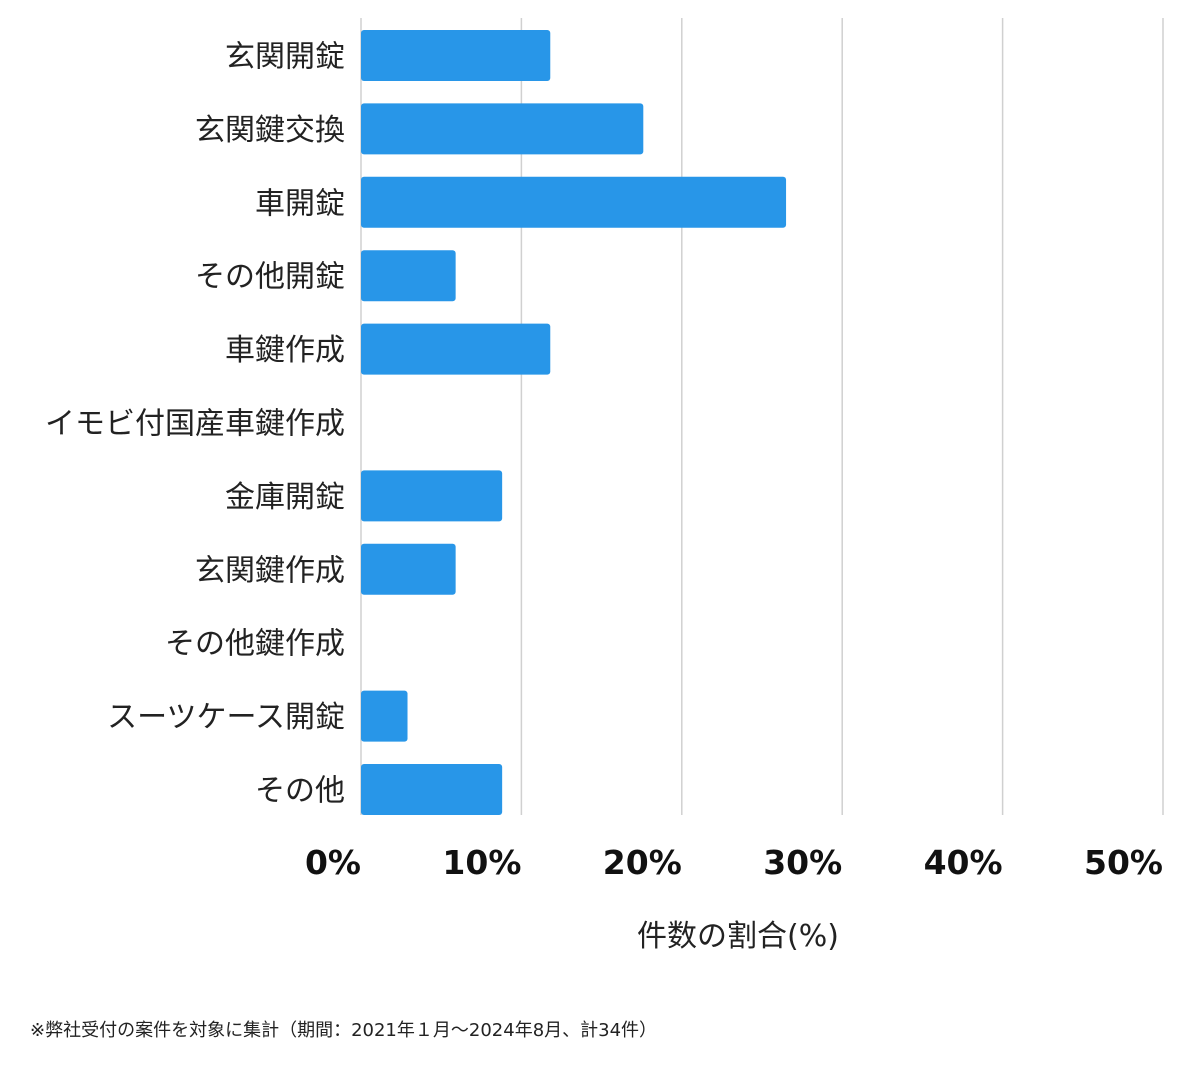 Image resolution: width=1200 pixels, height=1069 pixels. I want to click on category-label: 玄関開錠, so click(285, 57).